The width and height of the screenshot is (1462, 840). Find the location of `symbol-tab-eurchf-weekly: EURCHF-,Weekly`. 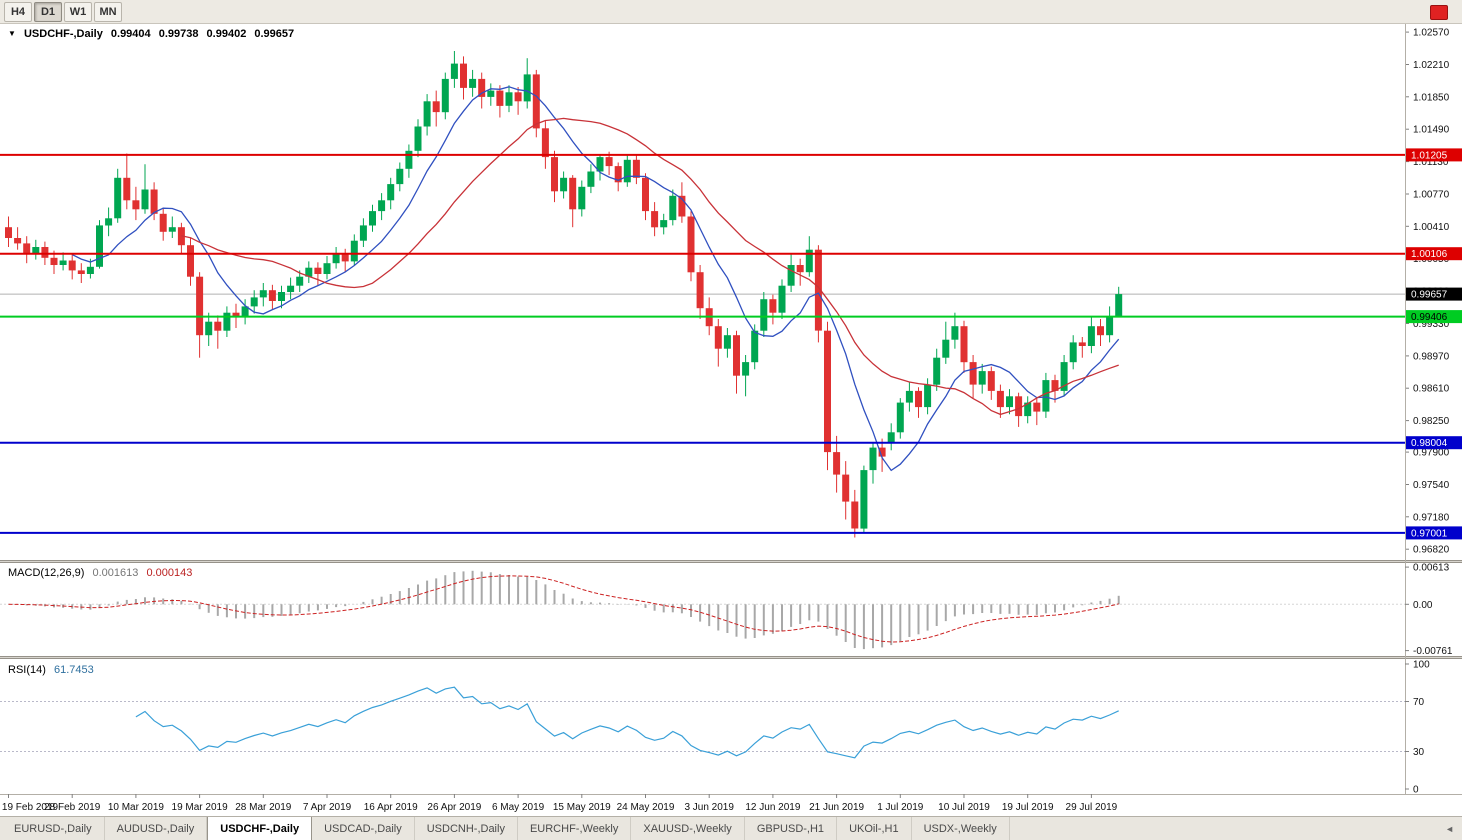

symbol-tab-eurchf-weekly: EURCHF-,Weekly is located at coordinates (575, 828).